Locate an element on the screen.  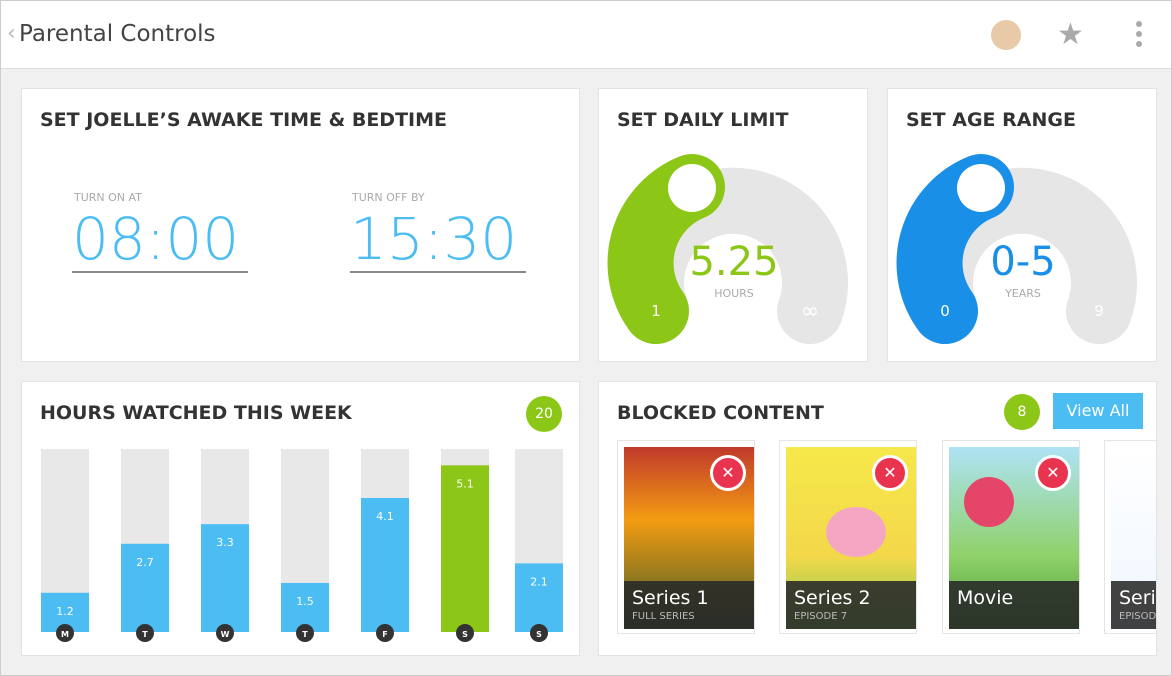
label: TURN OFF BY is located at coordinates (388, 197).